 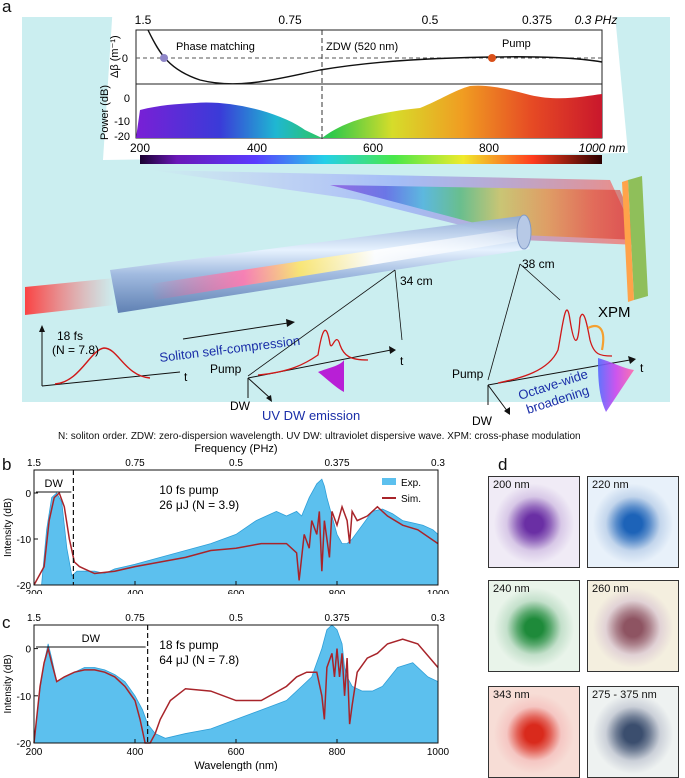 I want to click on cm38-label: 38 cm, so click(x=538, y=264).